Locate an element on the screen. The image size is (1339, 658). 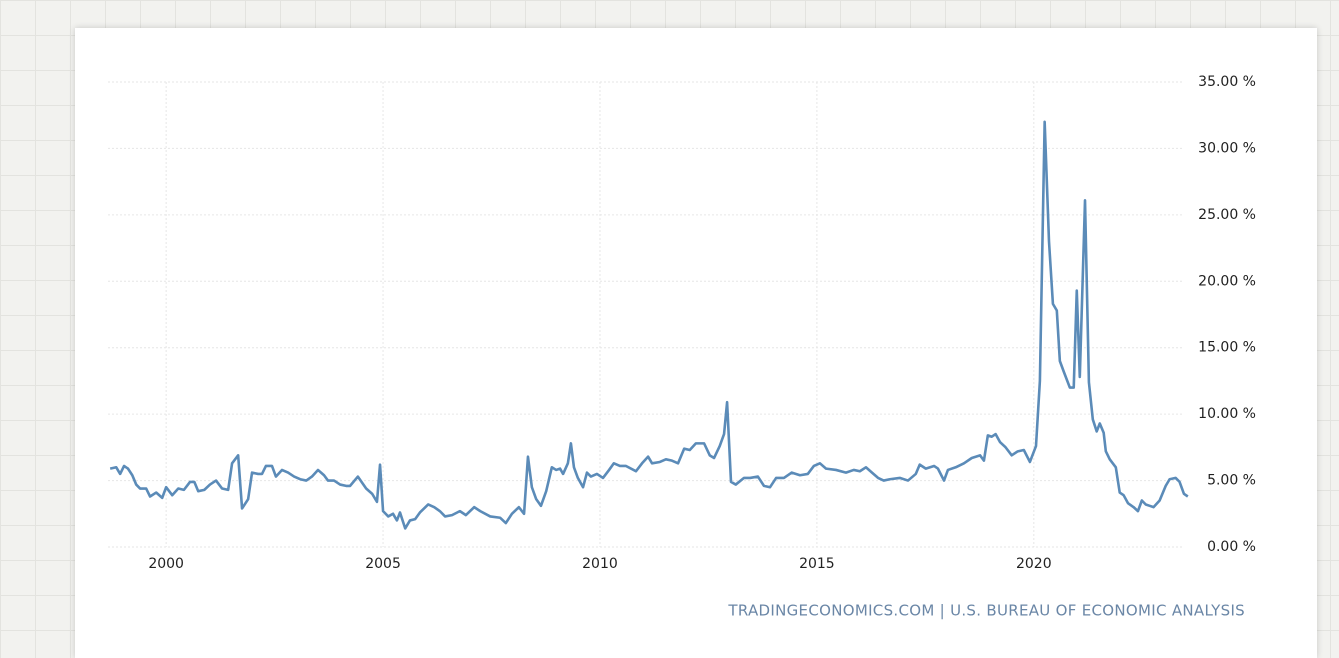
x-tick-label: 2000 is located at coordinates (166, 564).